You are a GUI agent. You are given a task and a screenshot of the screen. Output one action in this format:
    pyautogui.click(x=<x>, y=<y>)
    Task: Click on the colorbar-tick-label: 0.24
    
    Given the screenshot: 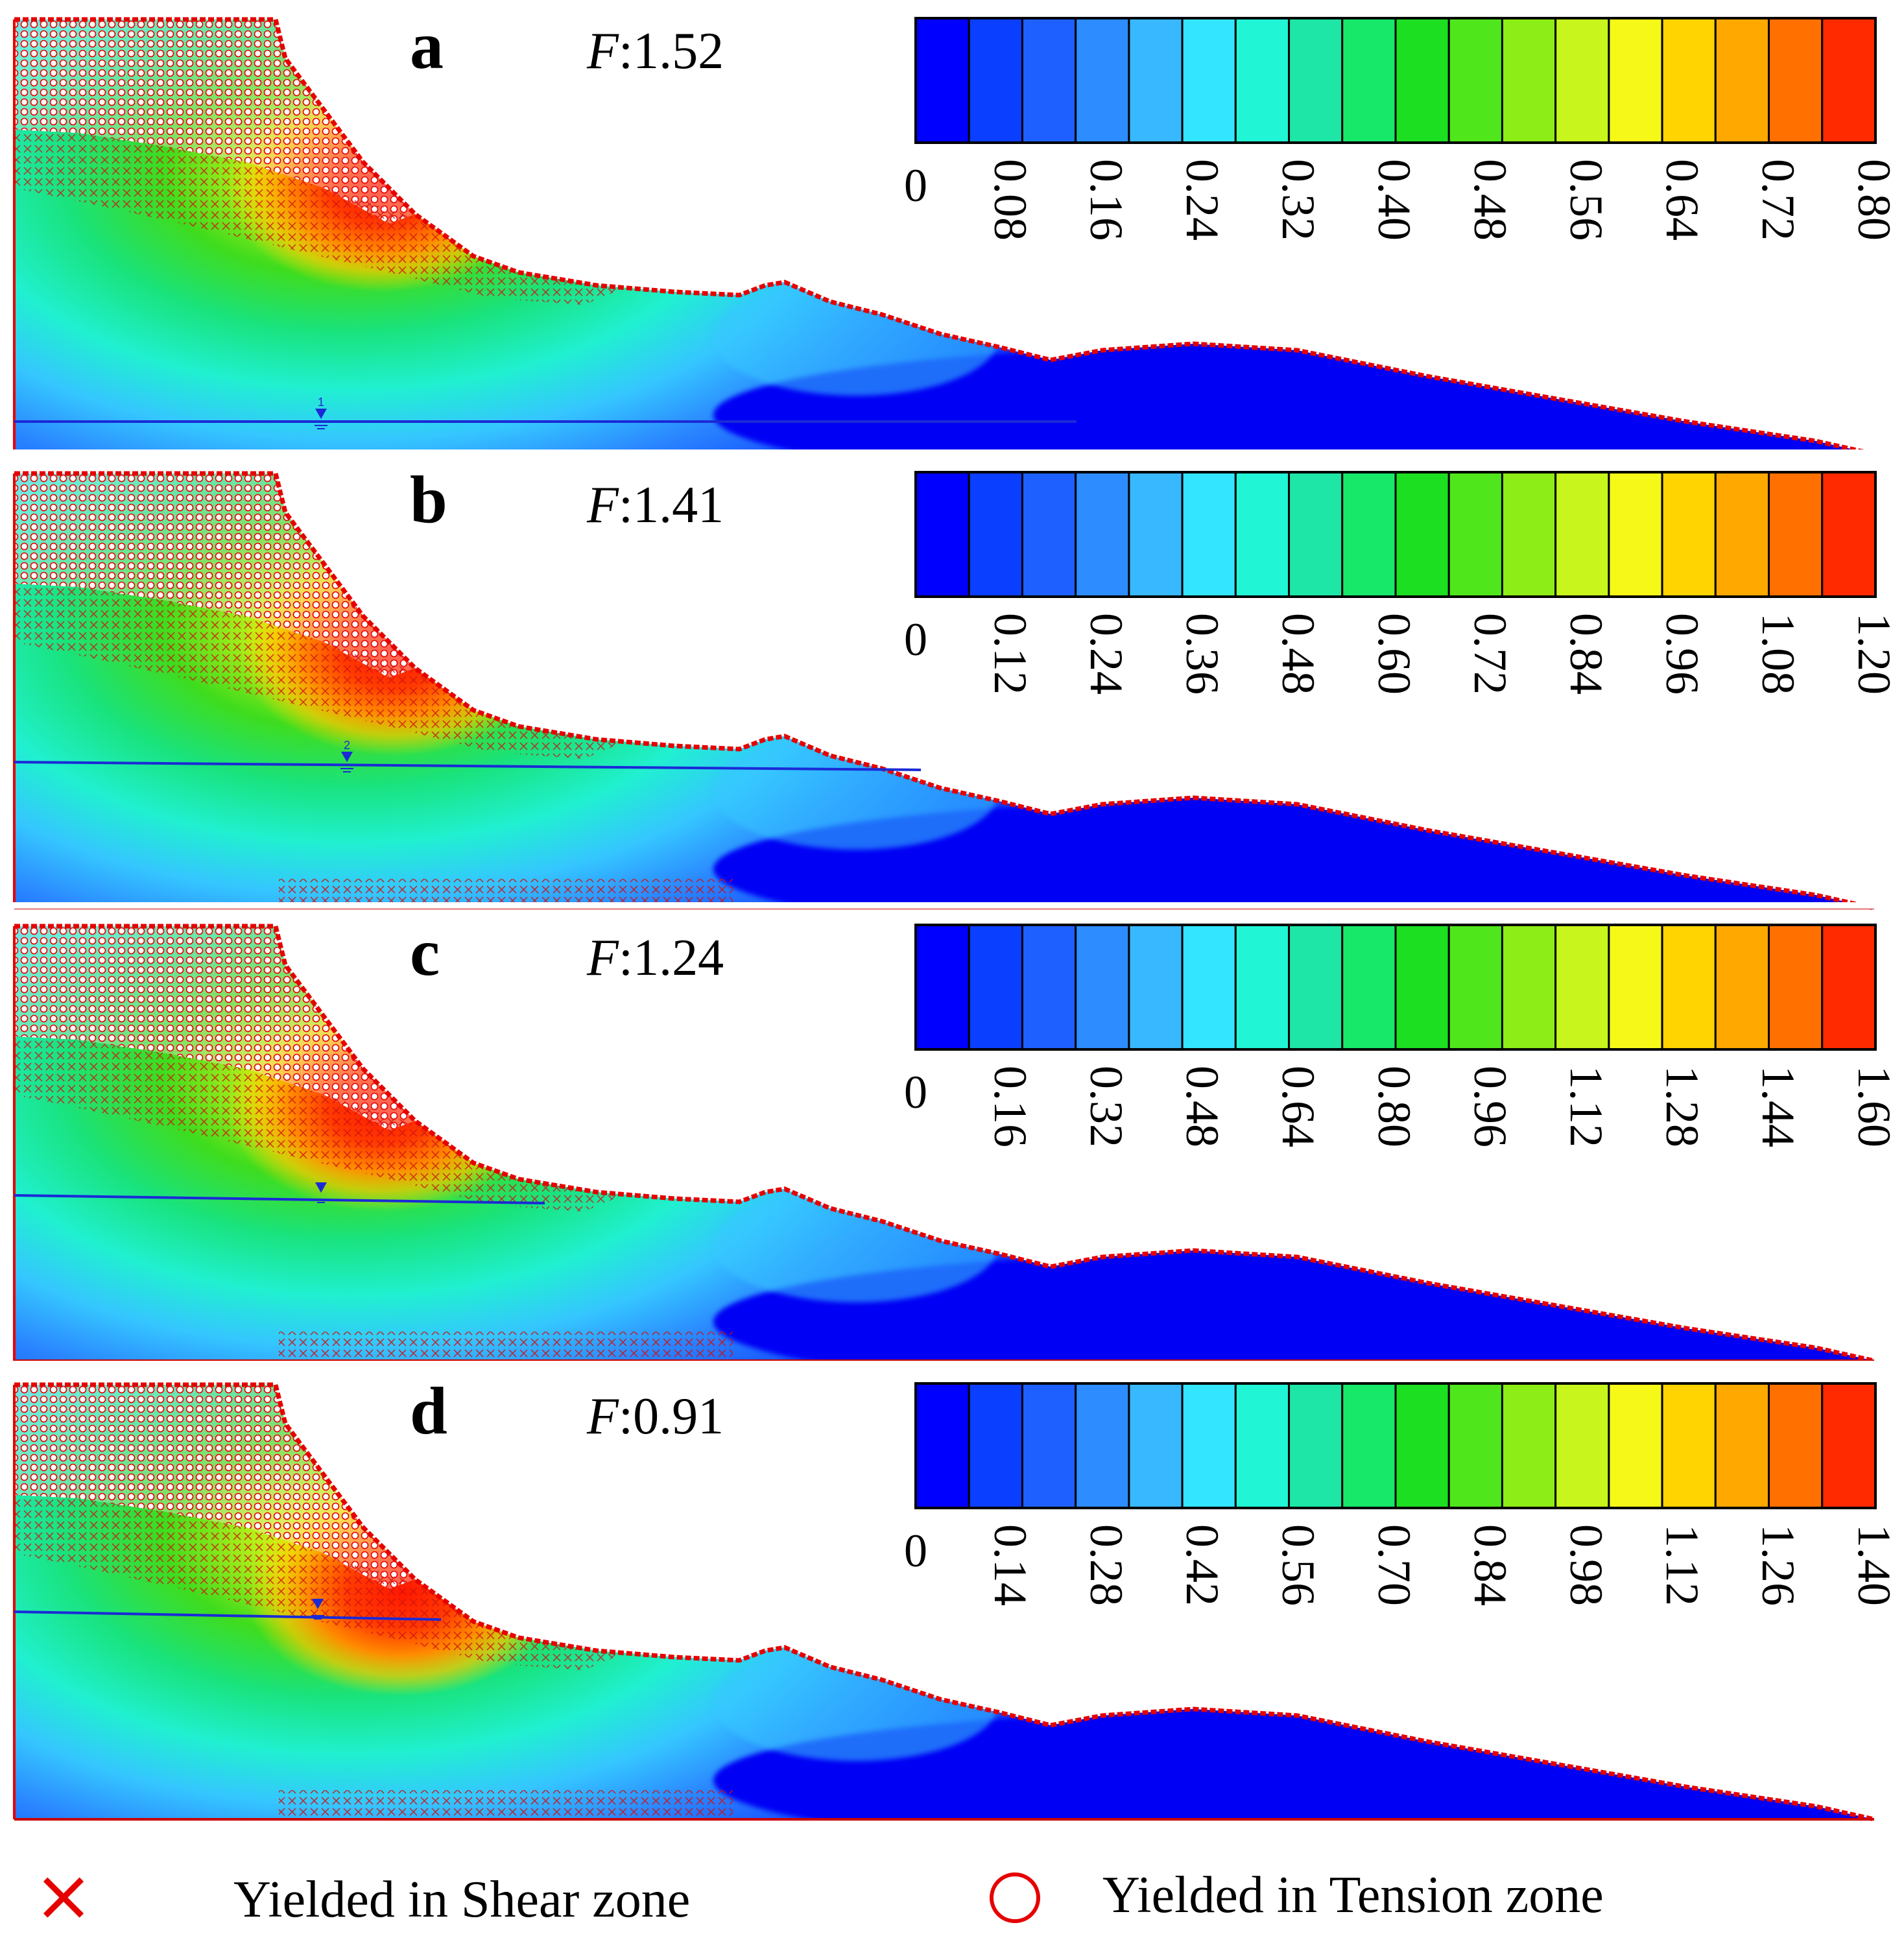 What is the action you would take?
    pyautogui.click(x=1202, y=200)
    